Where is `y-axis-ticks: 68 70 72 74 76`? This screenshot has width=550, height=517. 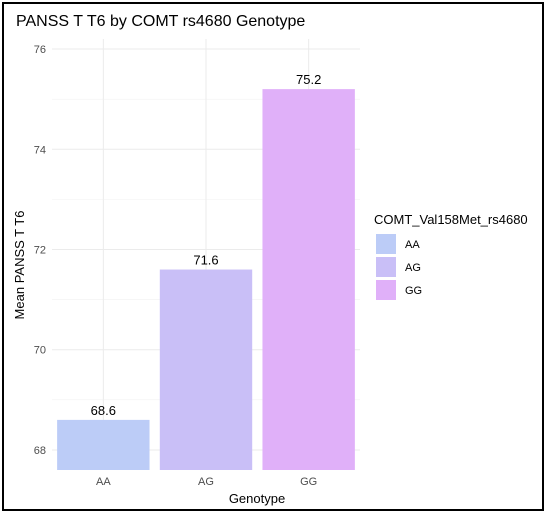
y-axis-ticks: 68 70 72 74 76 is located at coordinates (40, 250).